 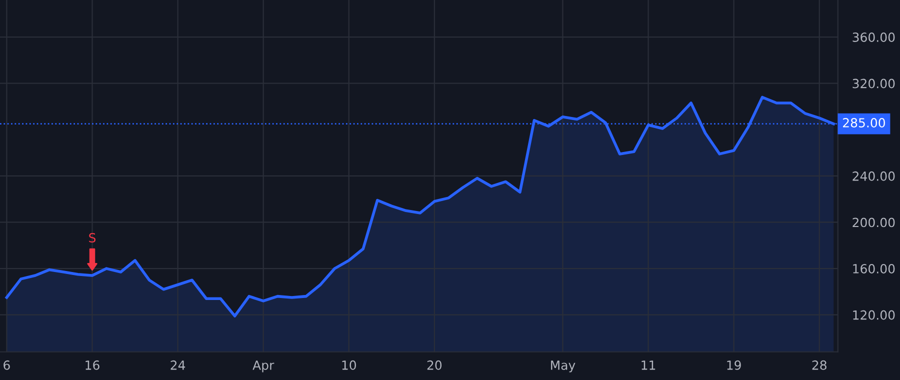 What do you see at coordinates (734, 365) in the screenshot?
I see `x-tick-label: 19` at bounding box center [734, 365].